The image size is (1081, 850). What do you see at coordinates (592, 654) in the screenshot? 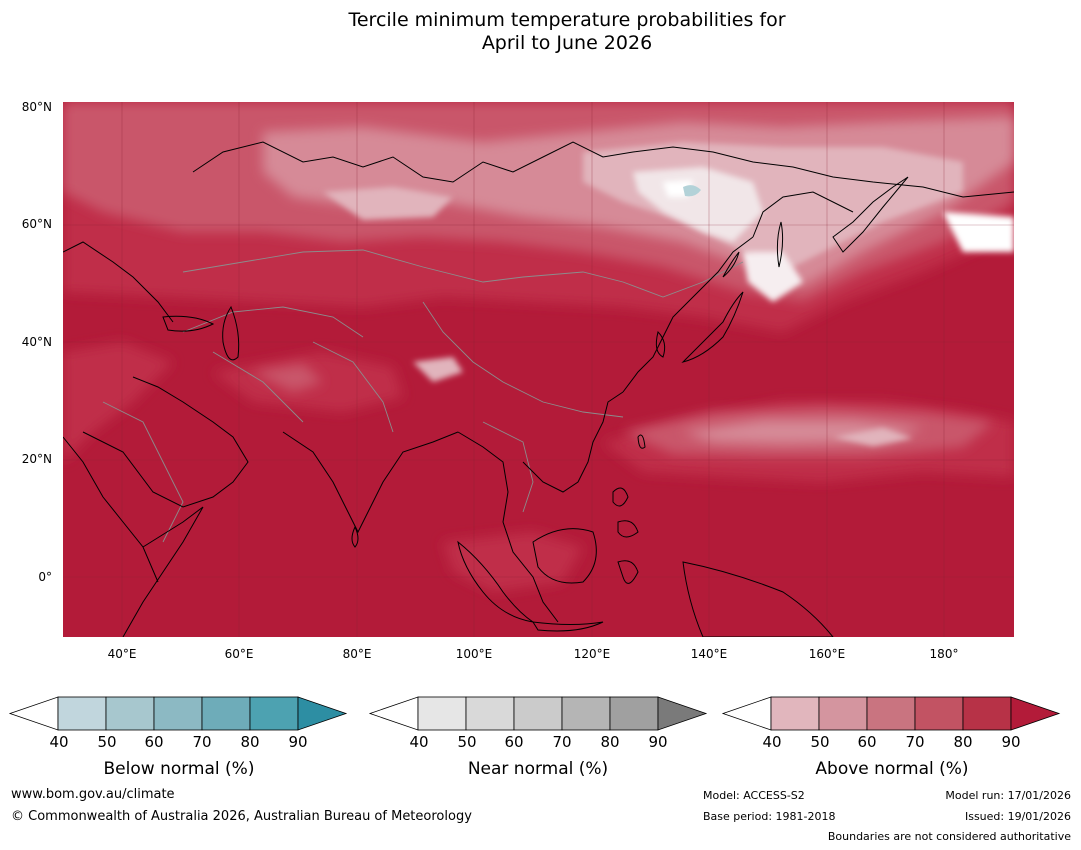
I see `lon-label-120e: 120°E` at bounding box center [592, 654].